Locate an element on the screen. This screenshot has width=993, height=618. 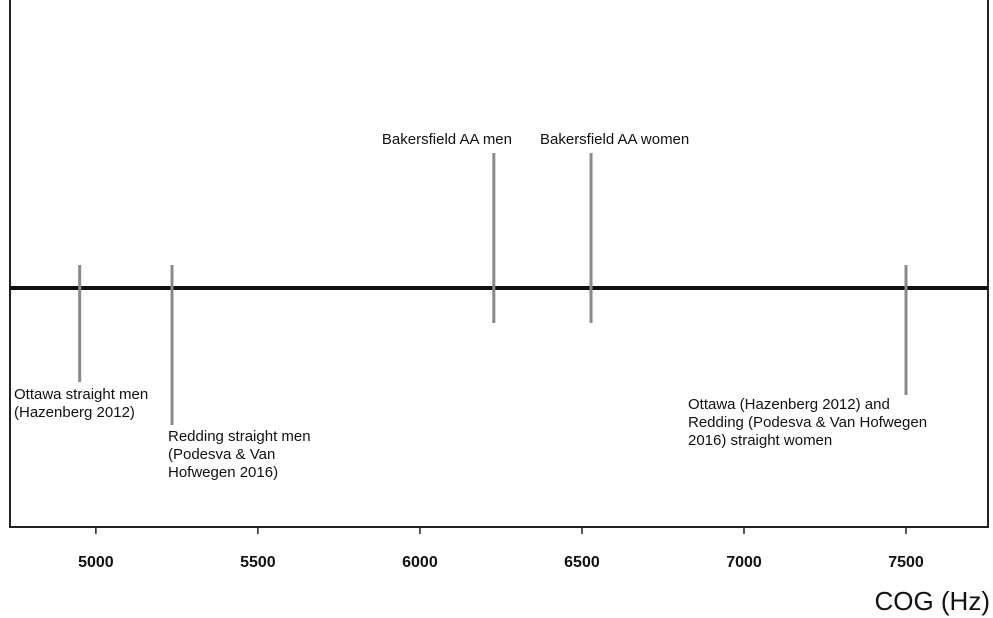
marker-label: Bakersfield AA men is located at coordinates (447, 139).